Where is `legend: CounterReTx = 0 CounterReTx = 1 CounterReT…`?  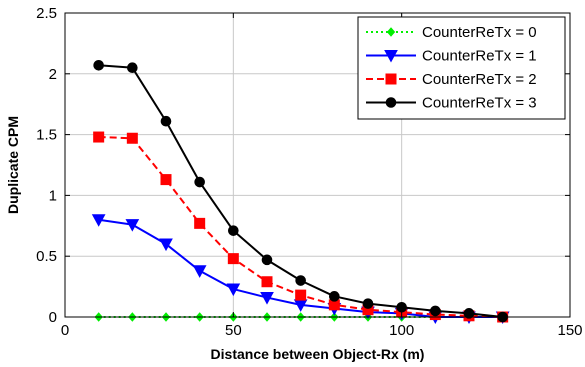
legend: CounterReTx = 0 CounterReTx = 1 CounterReT… is located at coordinates (461, 68).